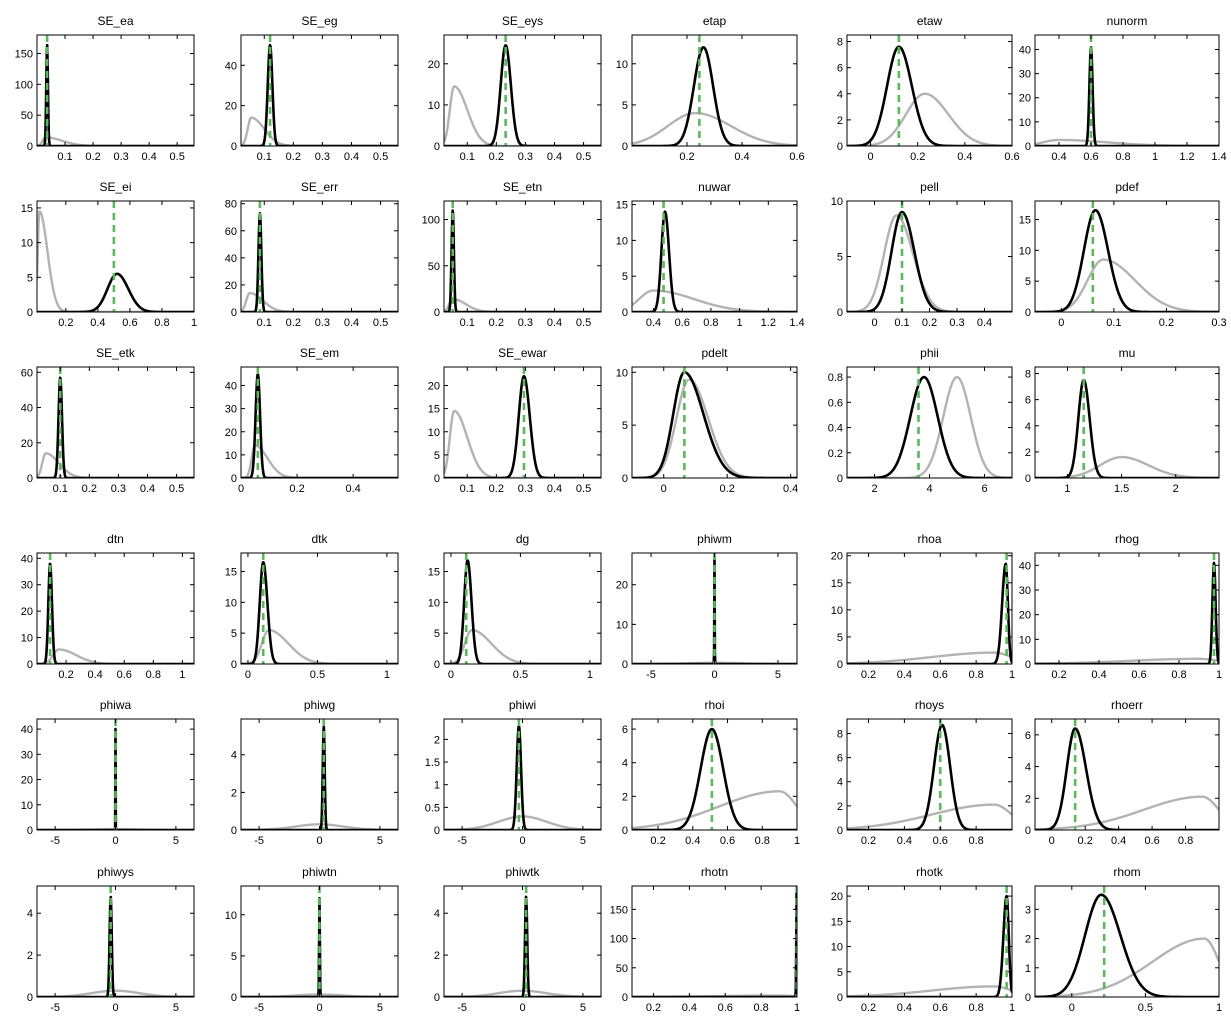 The height and width of the screenshot is (1032, 1231). I want to click on panel-phiwa: phiwa -5 0 5 0 10 20 30 40, so click(108, 772).